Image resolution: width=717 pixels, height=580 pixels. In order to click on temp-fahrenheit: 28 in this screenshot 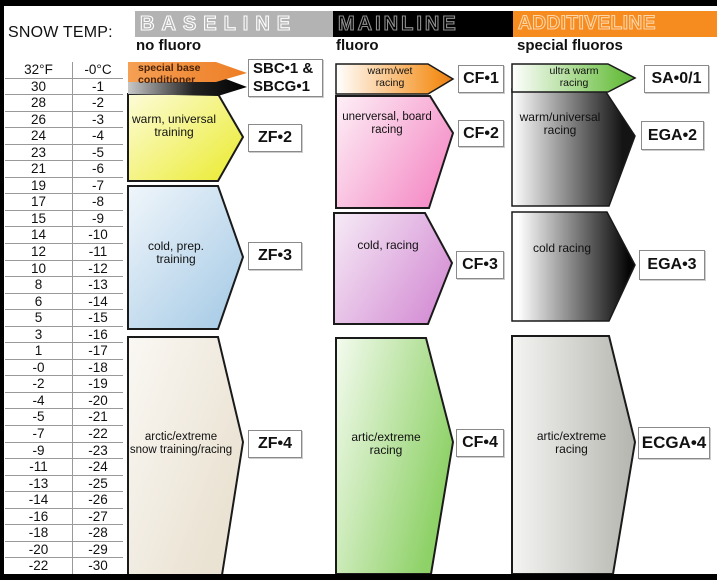, I will do `click(38, 103)`.